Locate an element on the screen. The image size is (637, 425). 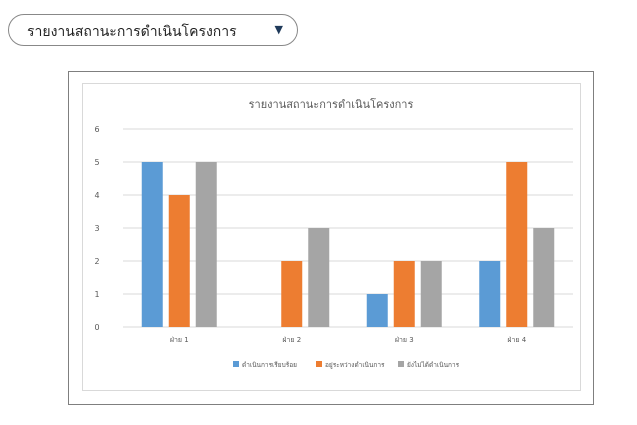
legend-label: ยังไม่ได้ดำเนินการ is located at coordinates (433, 365).